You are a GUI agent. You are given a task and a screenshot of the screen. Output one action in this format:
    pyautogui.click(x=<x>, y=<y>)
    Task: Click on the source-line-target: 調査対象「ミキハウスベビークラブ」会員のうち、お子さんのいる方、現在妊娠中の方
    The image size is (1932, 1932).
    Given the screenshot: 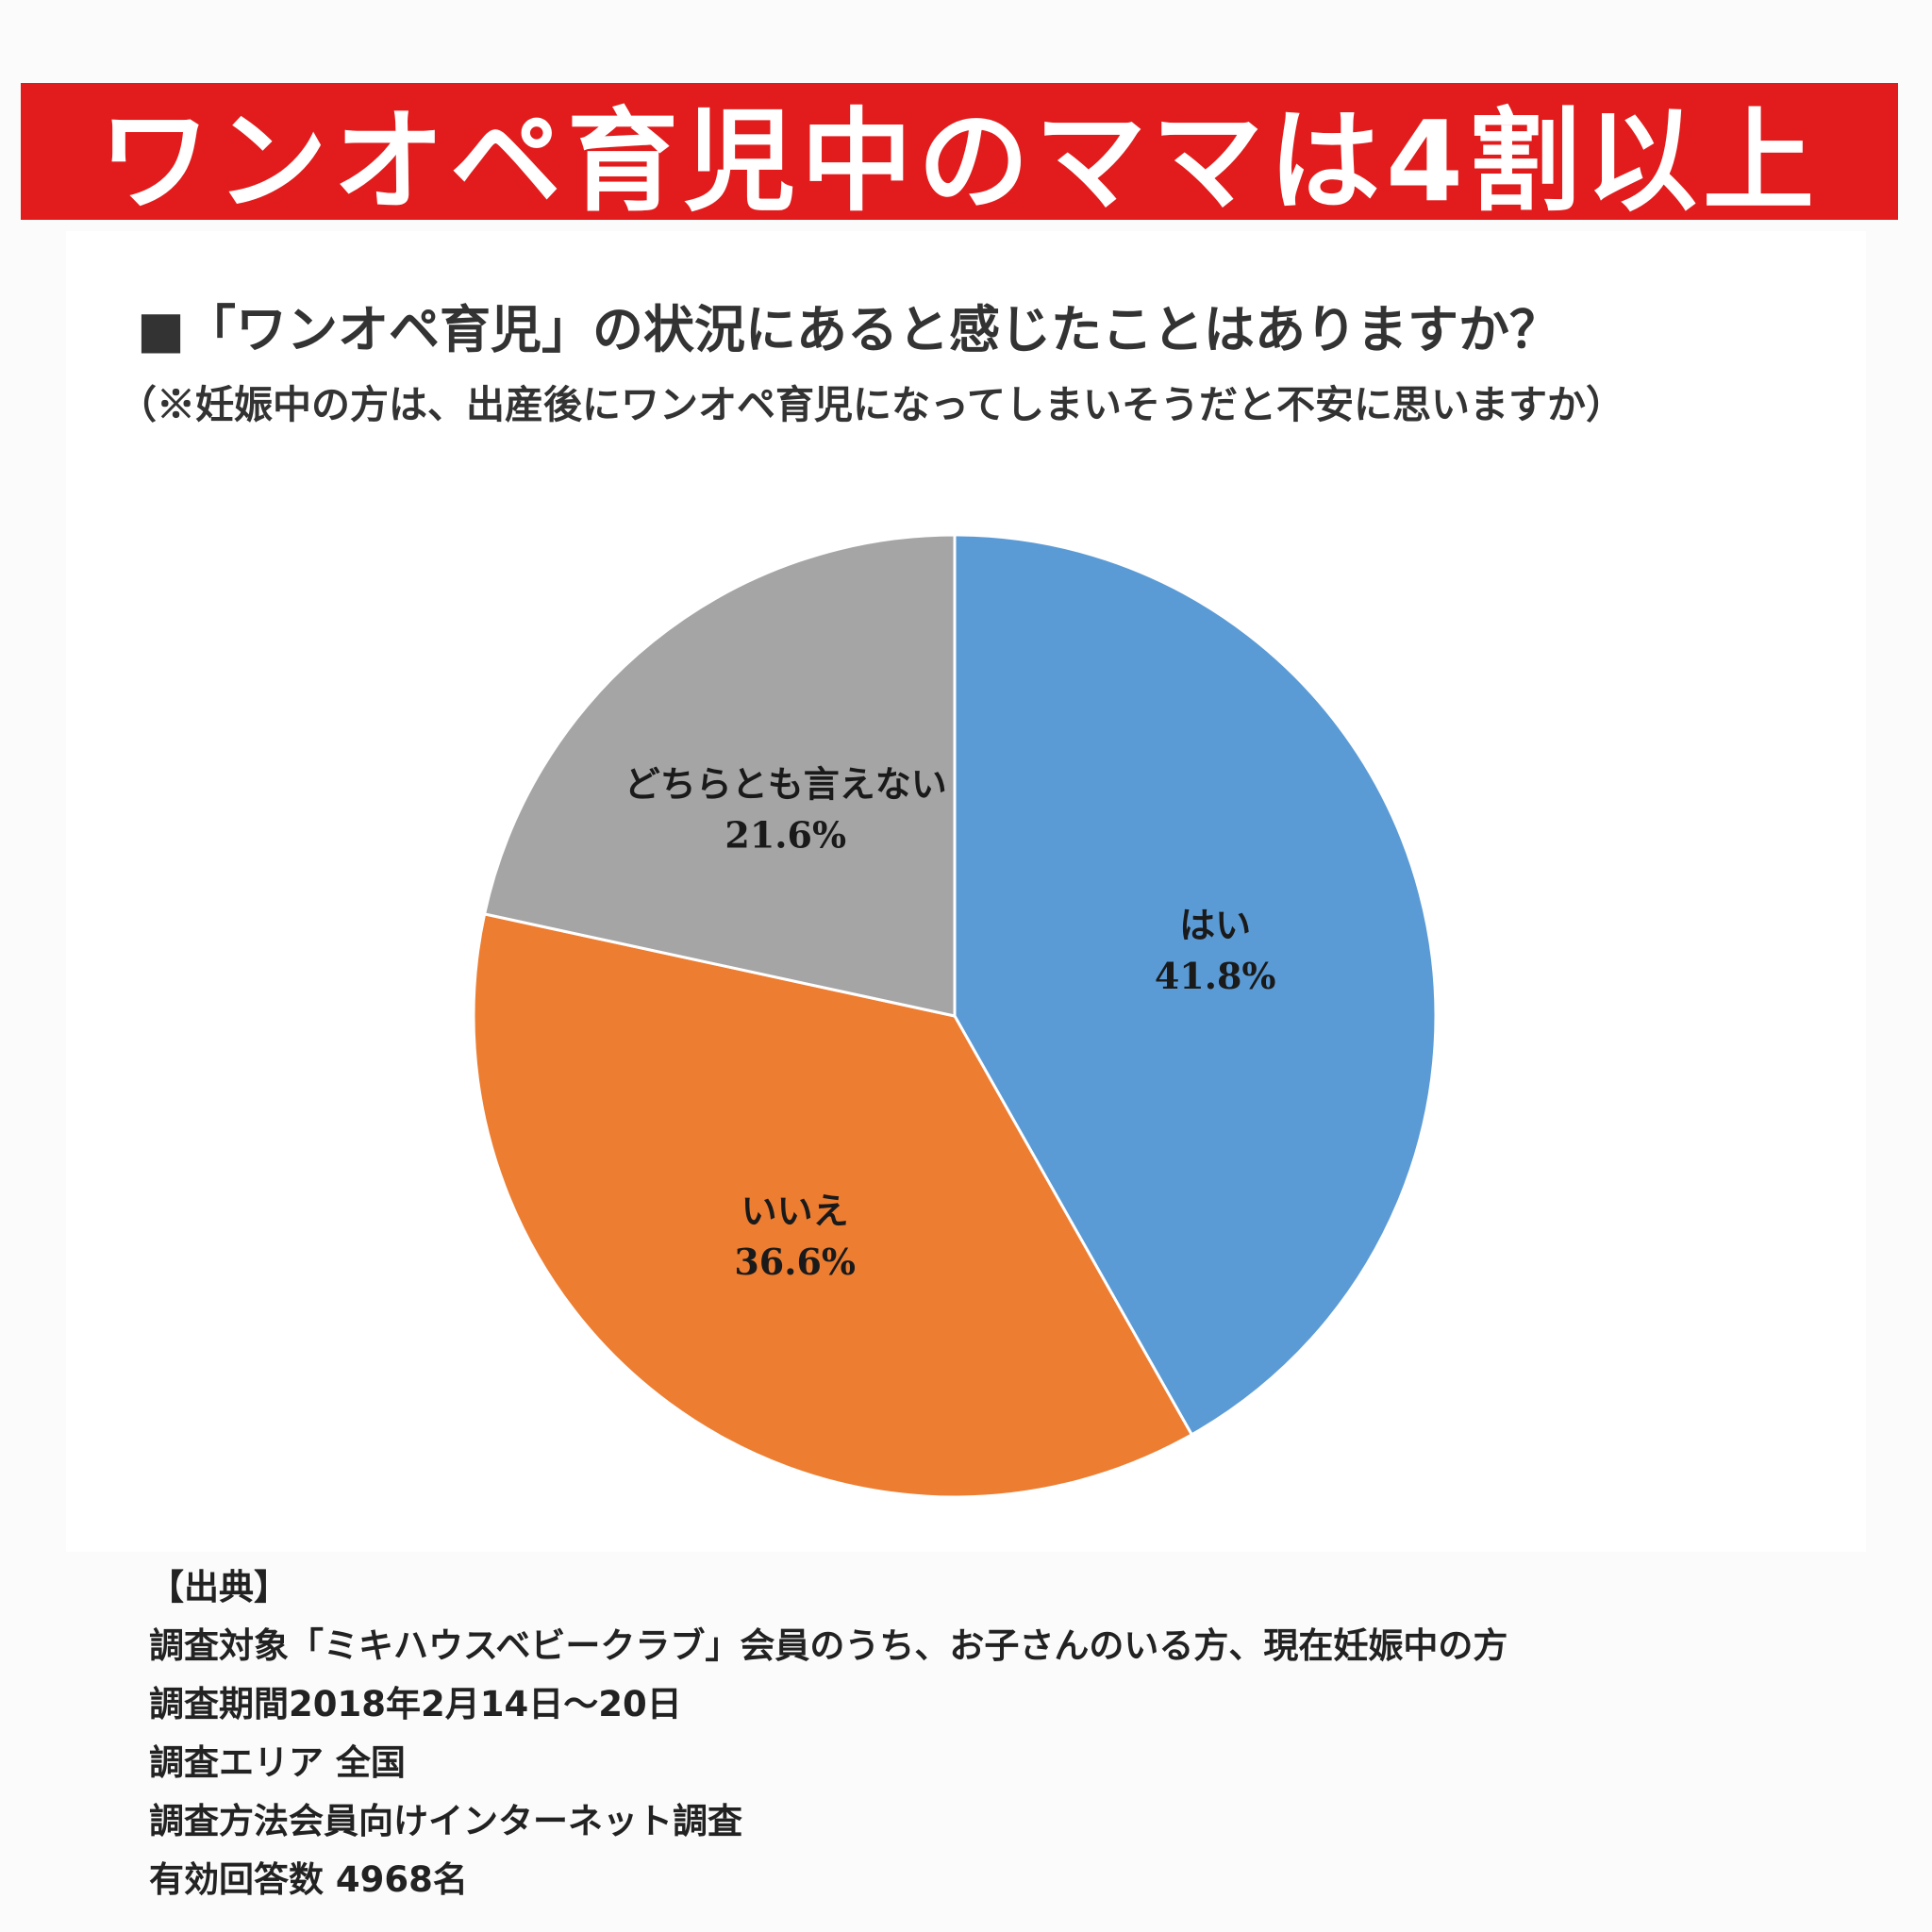 What is the action you would take?
    pyautogui.click(x=828, y=1645)
    